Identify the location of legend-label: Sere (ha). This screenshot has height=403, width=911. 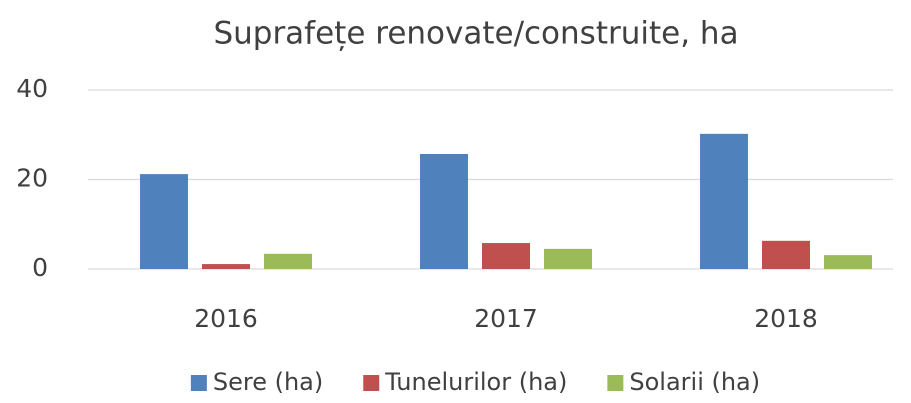
(268, 382).